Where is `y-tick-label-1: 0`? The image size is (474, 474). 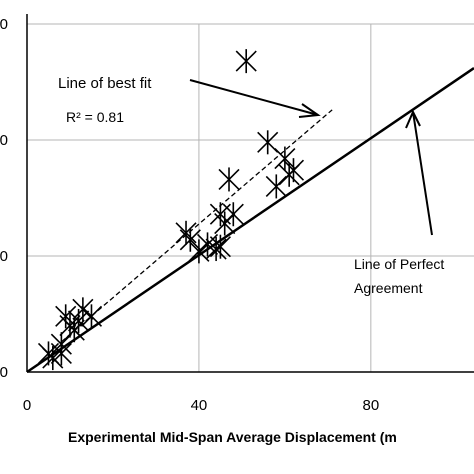
y-tick-label-1: 0 is located at coordinates (4, 256).